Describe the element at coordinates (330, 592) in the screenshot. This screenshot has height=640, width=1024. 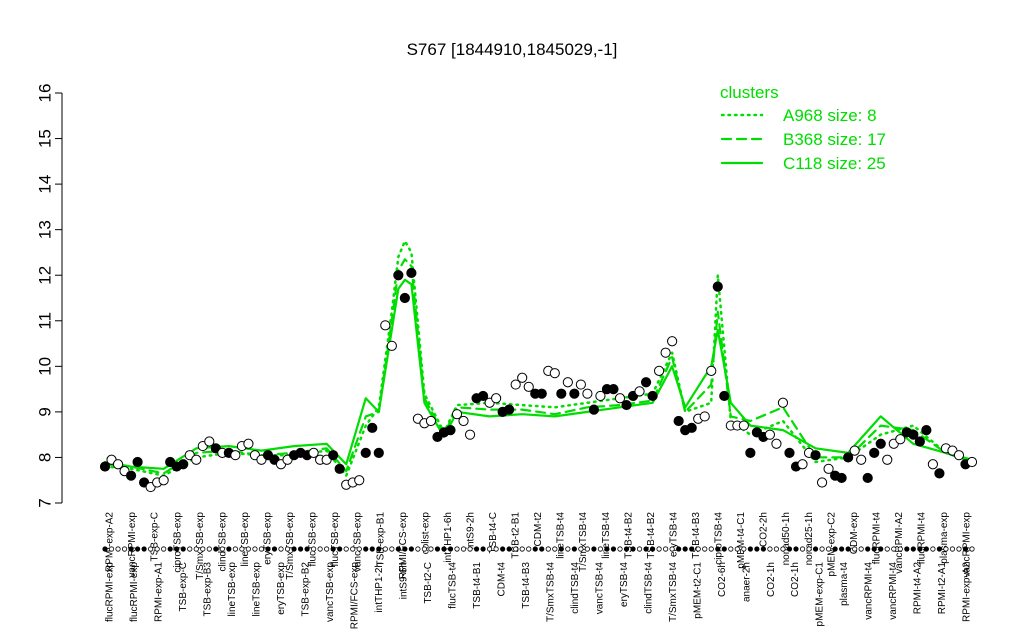
I see `x-tick-label: vancTSB-exp` at that location.